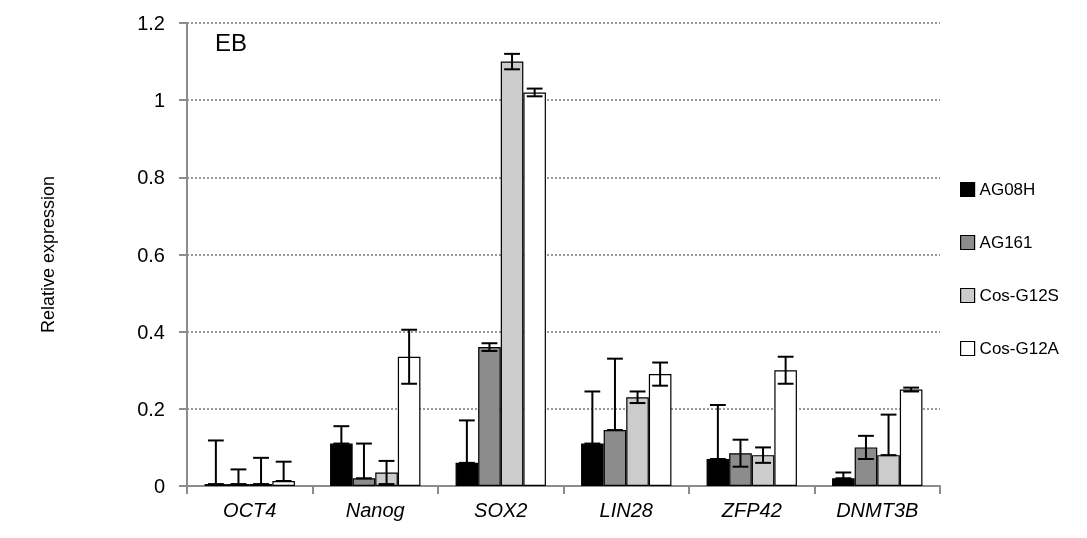 This screenshot has width=1087, height=538. What do you see at coordinates (231, 42) in the screenshot?
I see `annotation: EB` at bounding box center [231, 42].